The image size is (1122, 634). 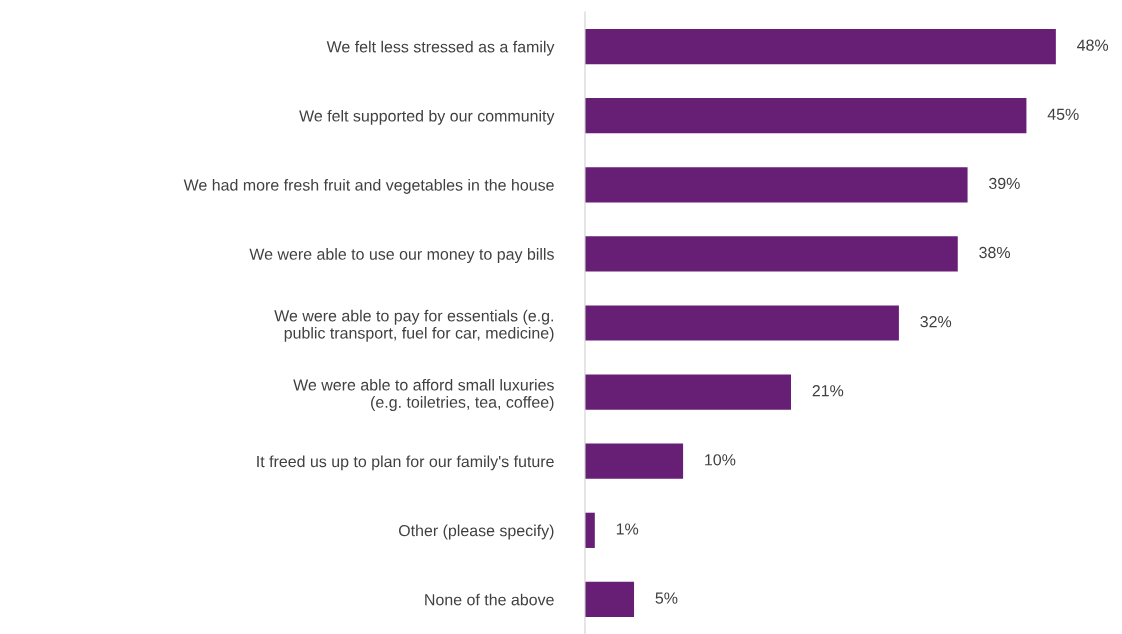 I want to click on data-label: 32%, so click(x=936, y=321).